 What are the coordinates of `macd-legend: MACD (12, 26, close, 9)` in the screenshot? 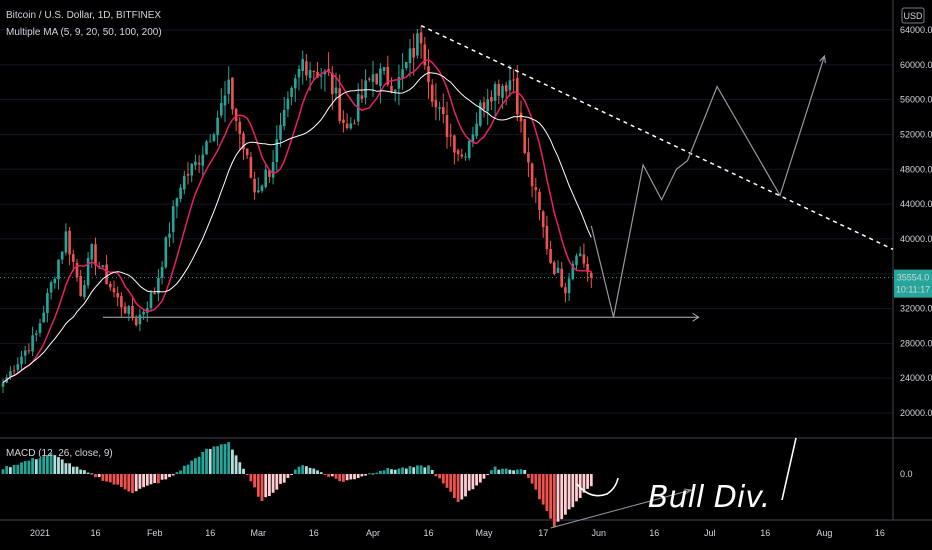 It's located at (59, 453).